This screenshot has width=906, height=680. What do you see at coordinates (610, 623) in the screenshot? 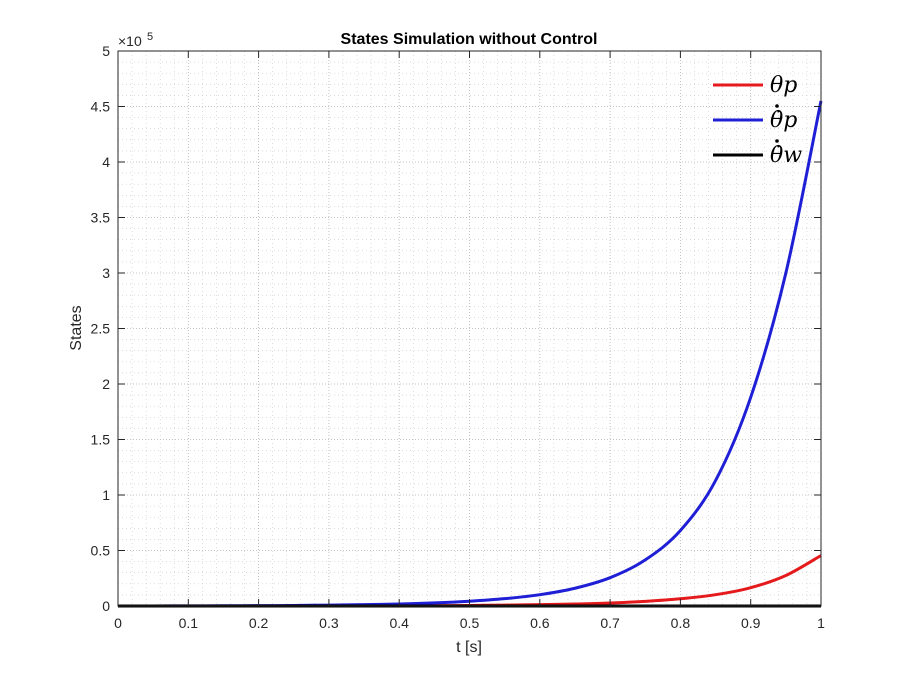
I see `x-tick-label: 0.7` at bounding box center [610, 623].